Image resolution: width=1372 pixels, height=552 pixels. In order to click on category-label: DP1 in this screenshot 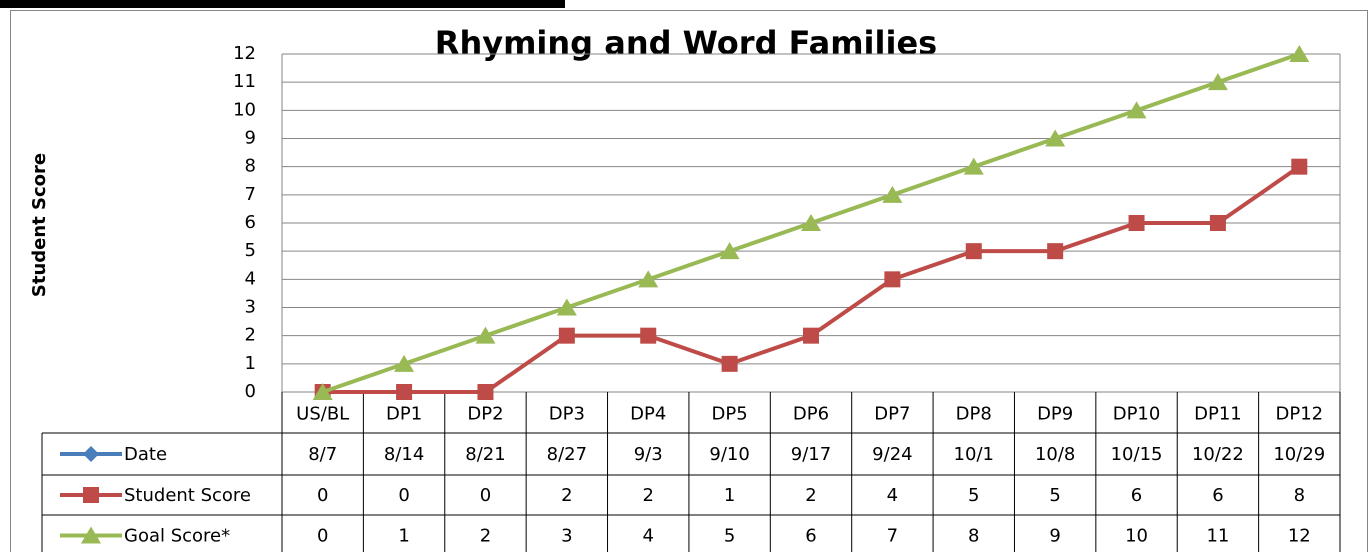, I will do `click(404, 414)`.